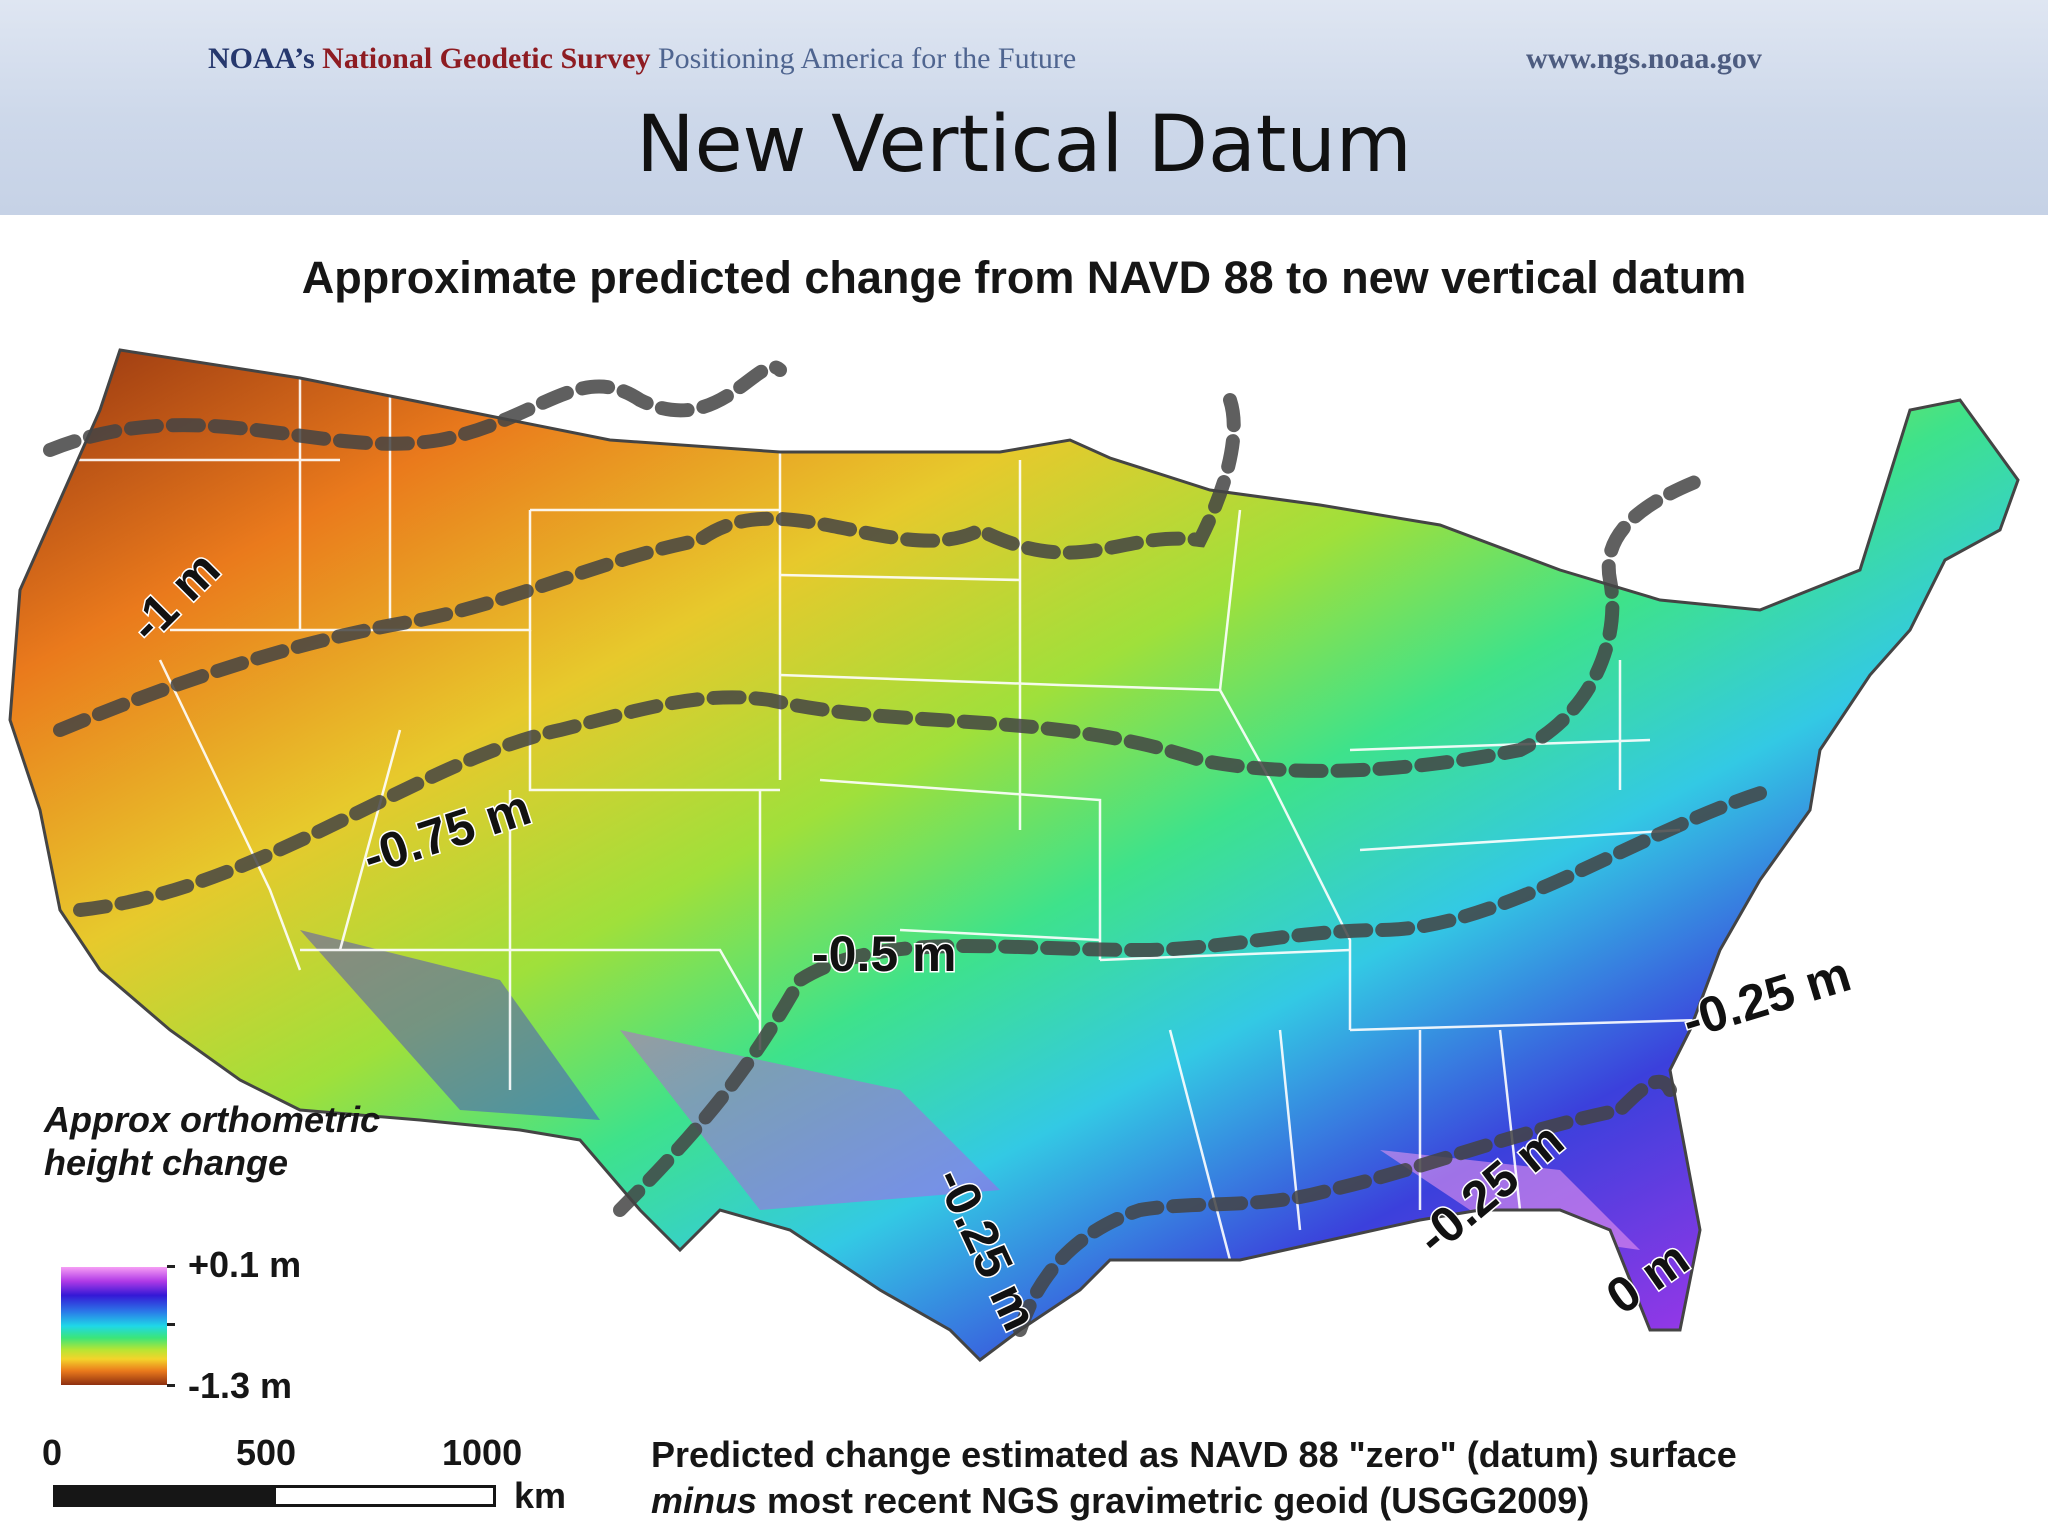 The height and width of the screenshot is (1536, 2048). Describe the element at coordinates (240, 1385) in the screenshot. I see `legend-min-label: -1.3 m` at that location.